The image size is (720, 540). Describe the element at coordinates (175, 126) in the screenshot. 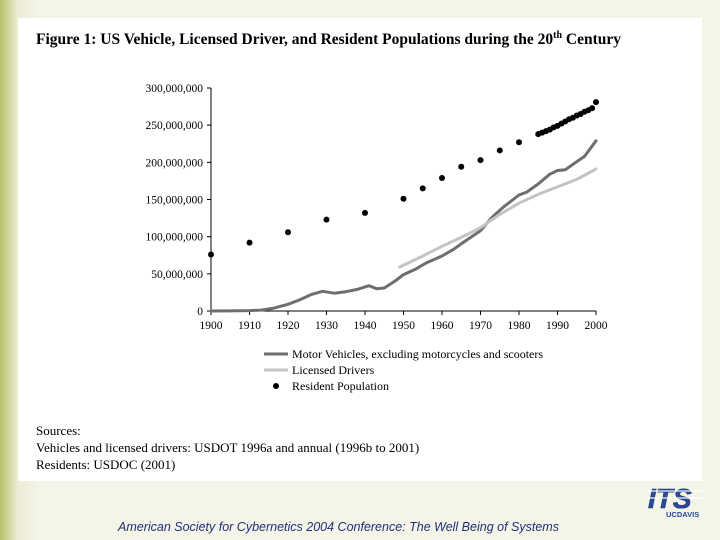

I see `y-tick-label: 250,000,000` at that location.